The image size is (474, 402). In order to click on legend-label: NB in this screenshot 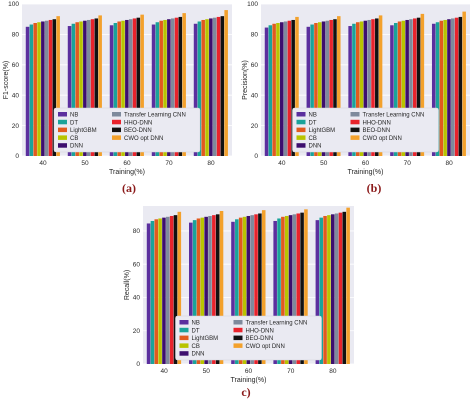, I will do `click(74, 116)`.